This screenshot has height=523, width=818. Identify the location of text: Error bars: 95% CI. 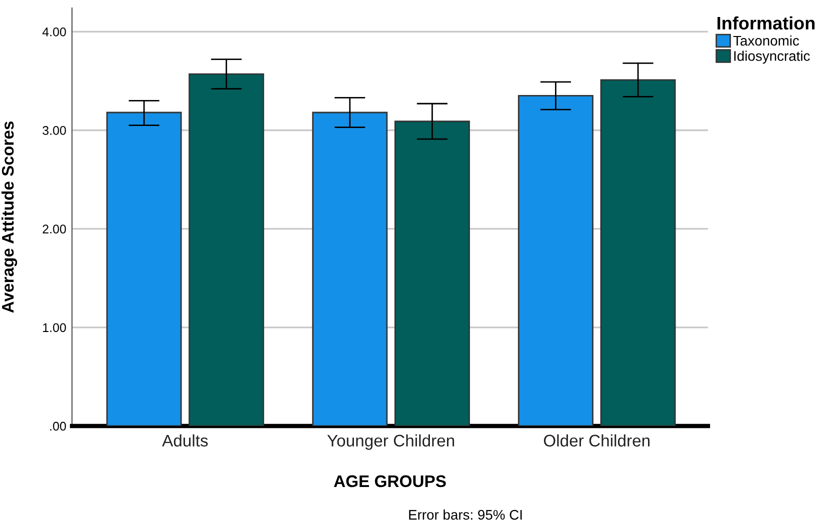
(465, 515).